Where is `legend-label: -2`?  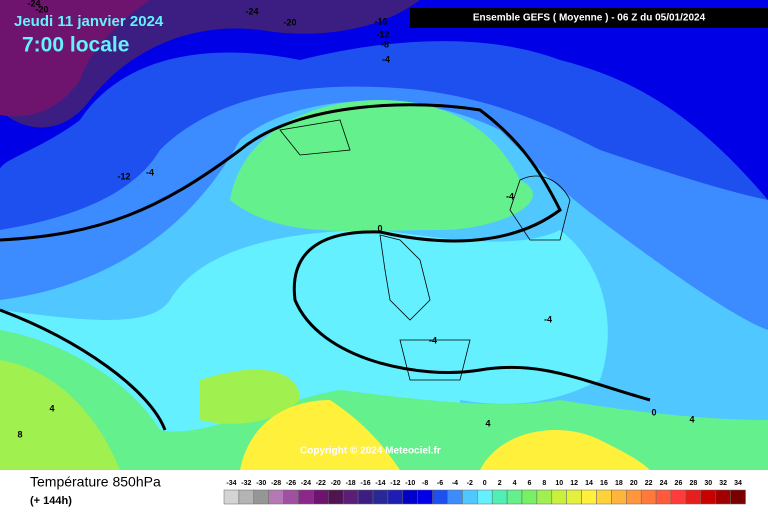
legend-label: -2 is located at coordinates (470, 483).